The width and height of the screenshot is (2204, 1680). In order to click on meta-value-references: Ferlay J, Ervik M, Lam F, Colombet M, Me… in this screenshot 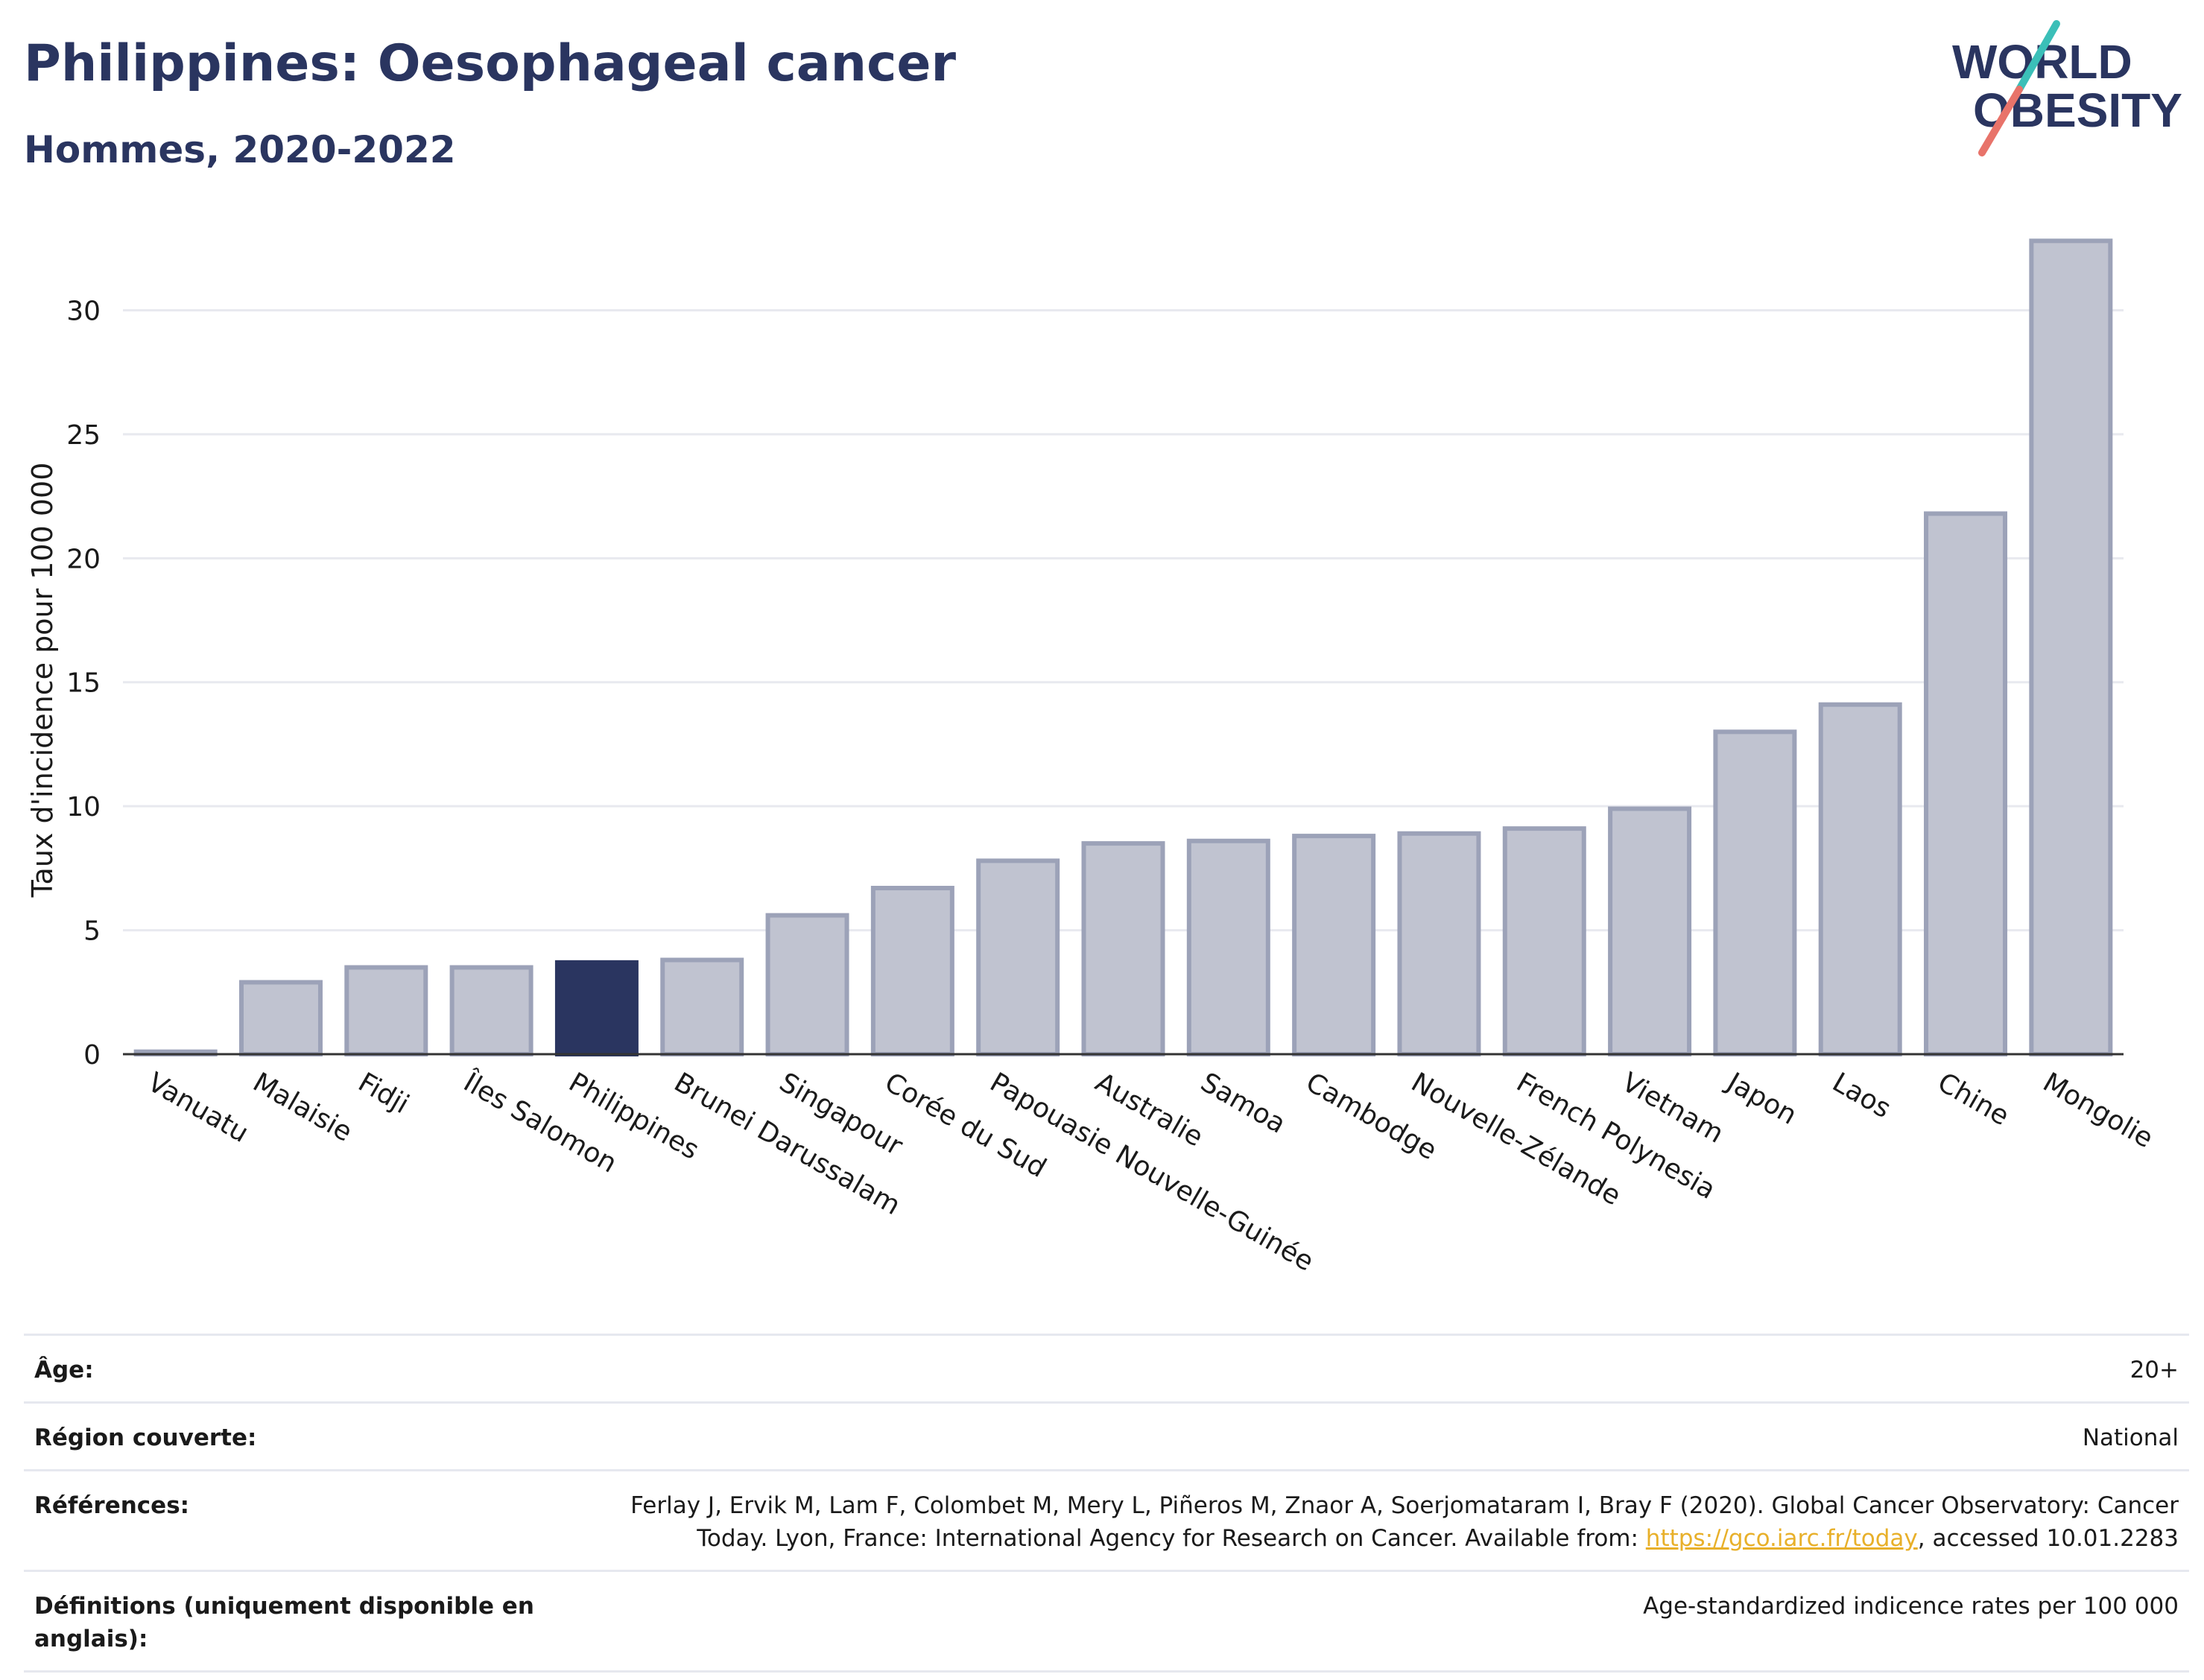, I will do `click(1378, 1522)`.